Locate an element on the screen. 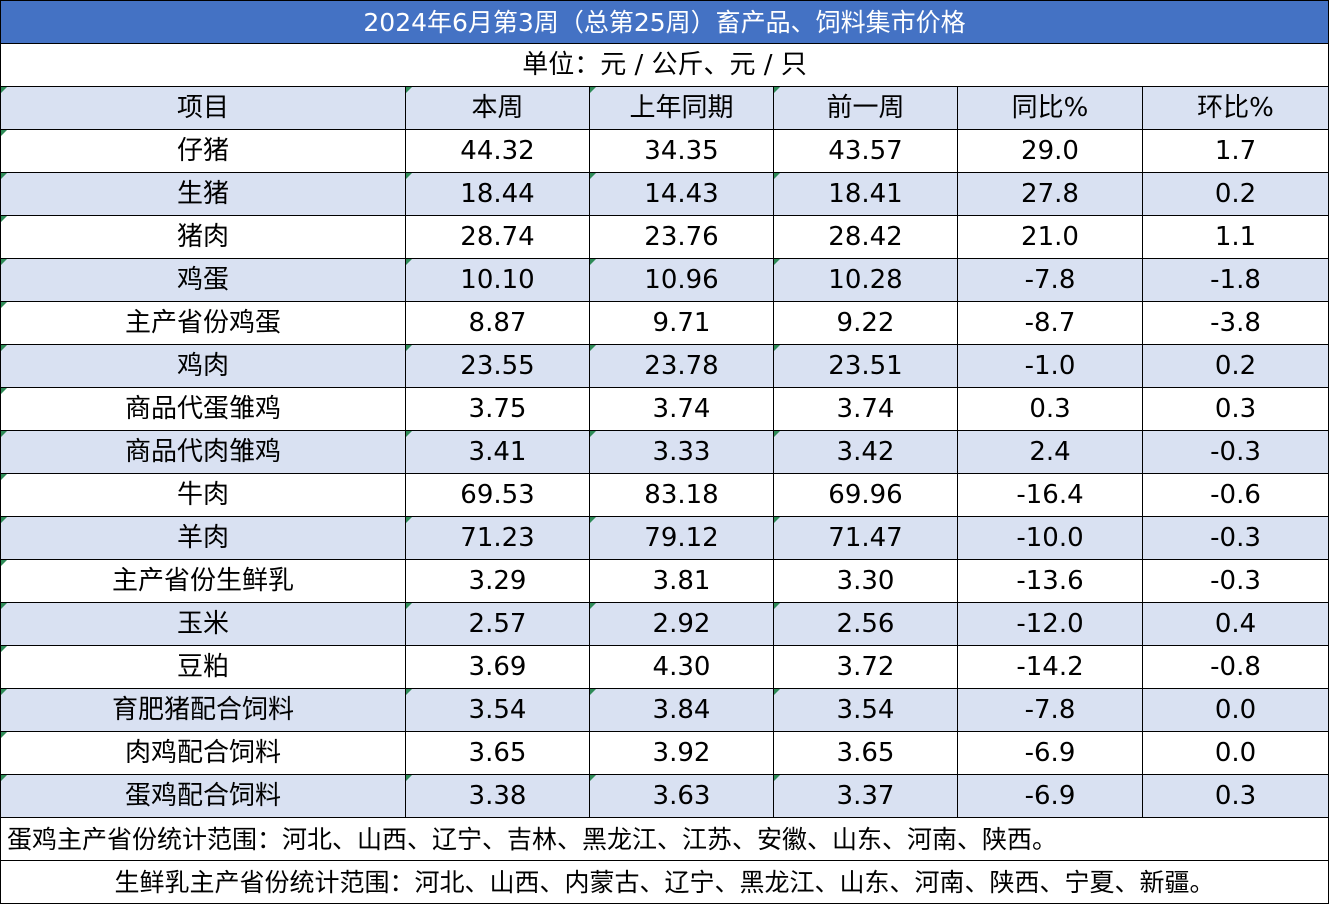 This screenshot has width=1332, height=905. header-yoy: 同比% is located at coordinates (1050, 108).